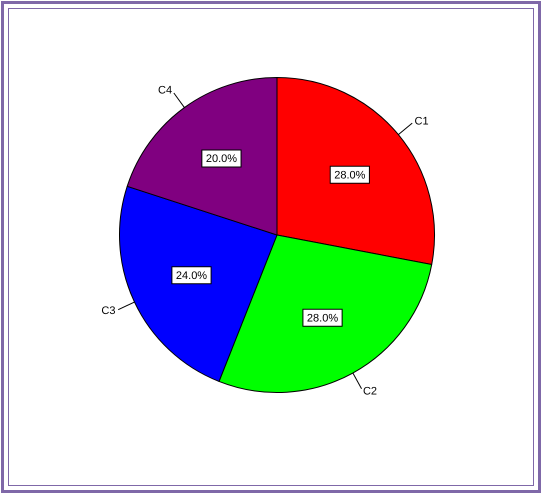 This screenshot has width=542, height=494. What do you see at coordinates (192, 276) in the screenshot?
I see `data-label: 24.0%` at bounding box center [192, 276].